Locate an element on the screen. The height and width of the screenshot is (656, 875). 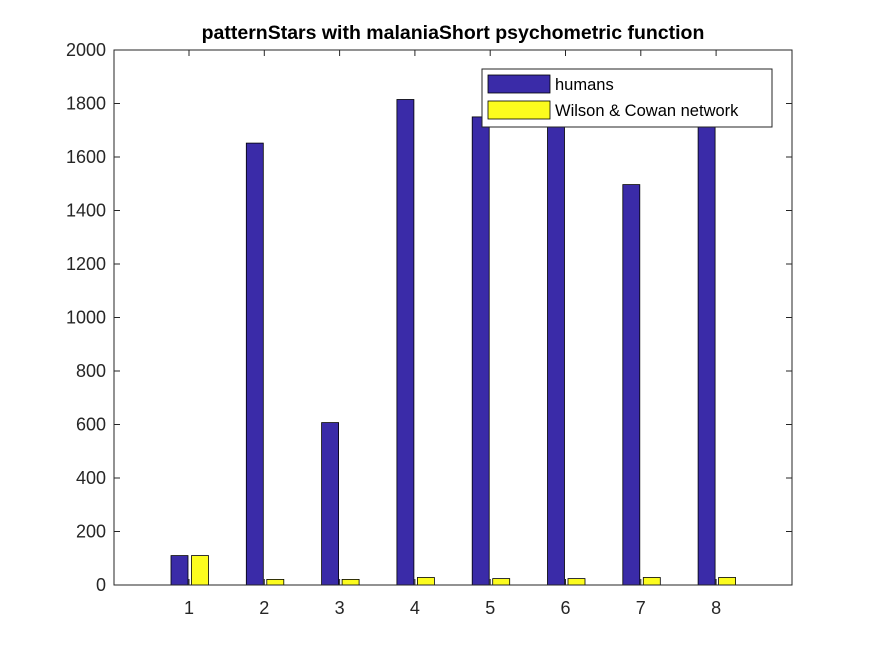
legend-swatch-humans is located at coordinates (519, 84).